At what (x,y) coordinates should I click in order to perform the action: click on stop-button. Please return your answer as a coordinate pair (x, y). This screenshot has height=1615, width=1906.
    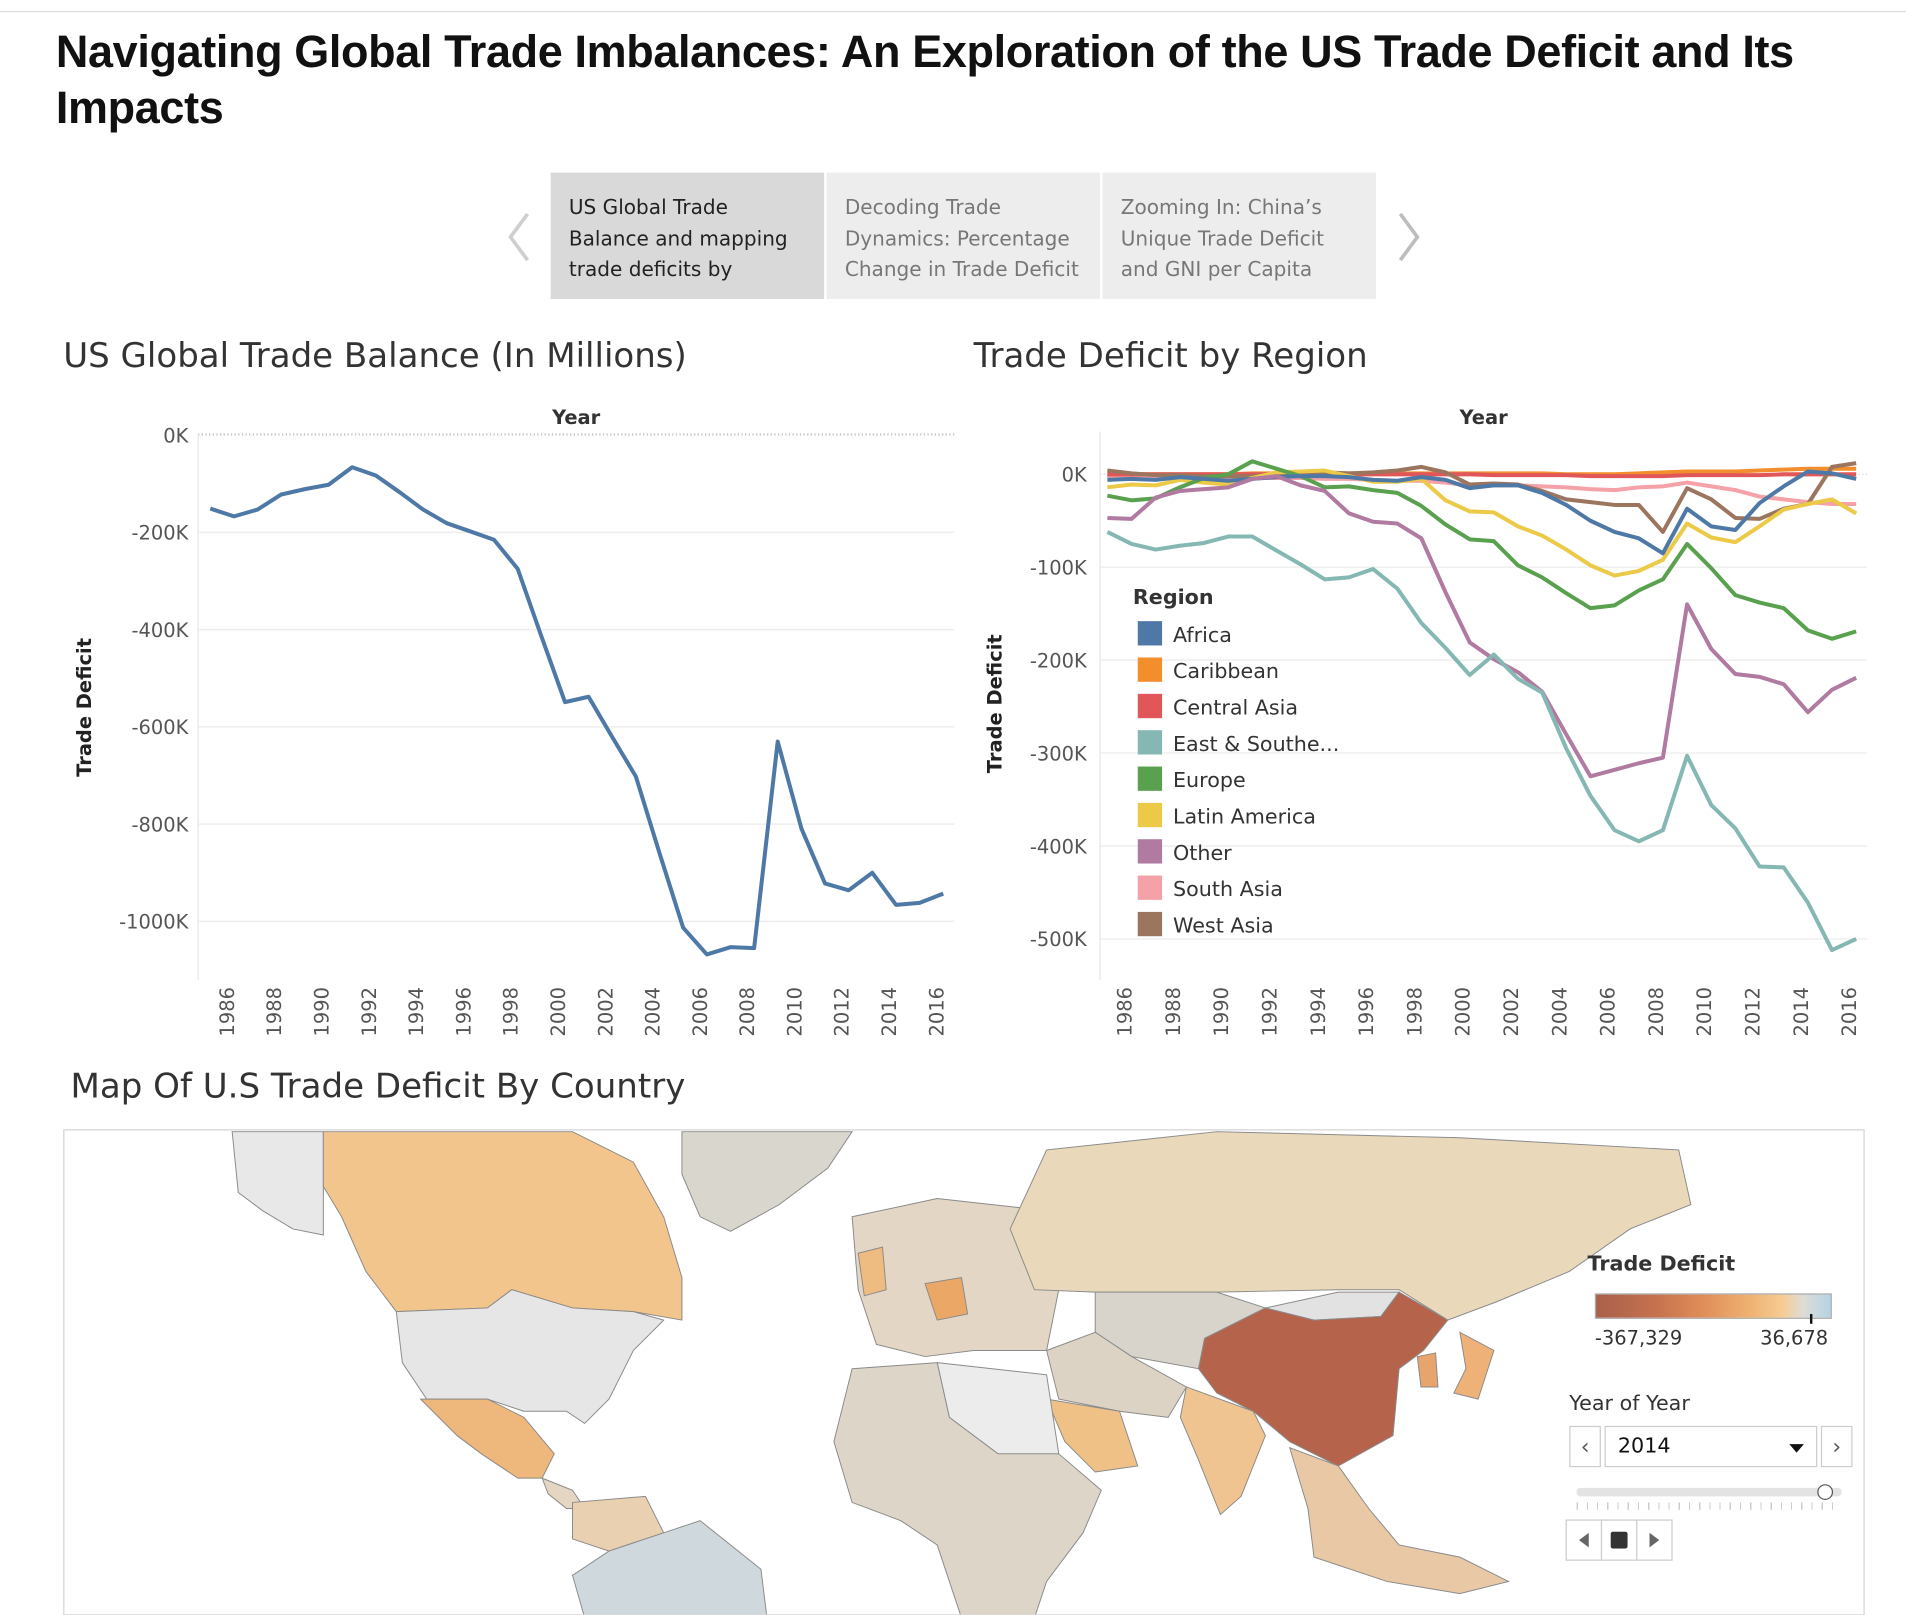
    Looking at the image, I should click on (1619, 1540).